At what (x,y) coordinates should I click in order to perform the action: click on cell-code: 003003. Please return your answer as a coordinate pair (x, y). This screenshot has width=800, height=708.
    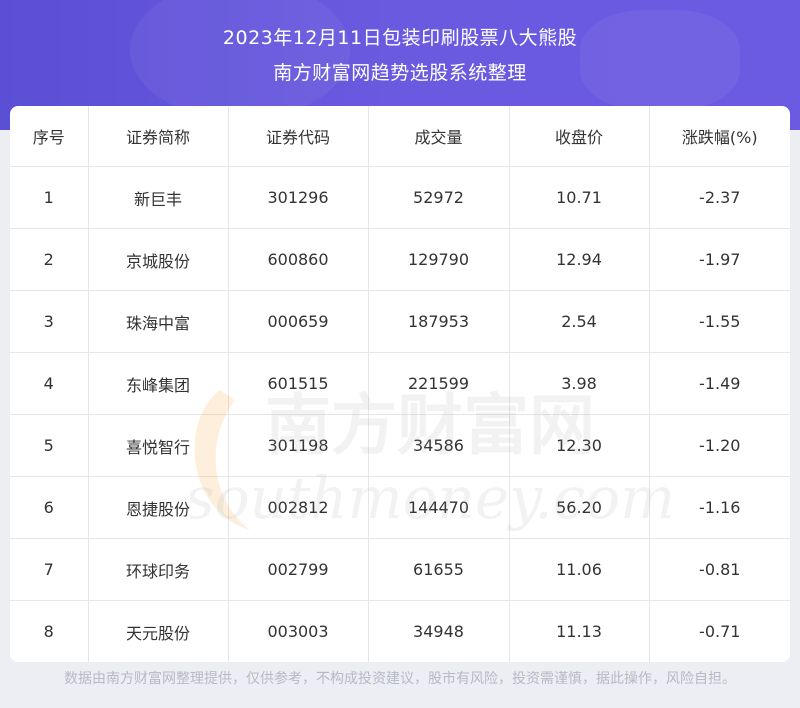
    Looking at the image, I should click on (298, 631).